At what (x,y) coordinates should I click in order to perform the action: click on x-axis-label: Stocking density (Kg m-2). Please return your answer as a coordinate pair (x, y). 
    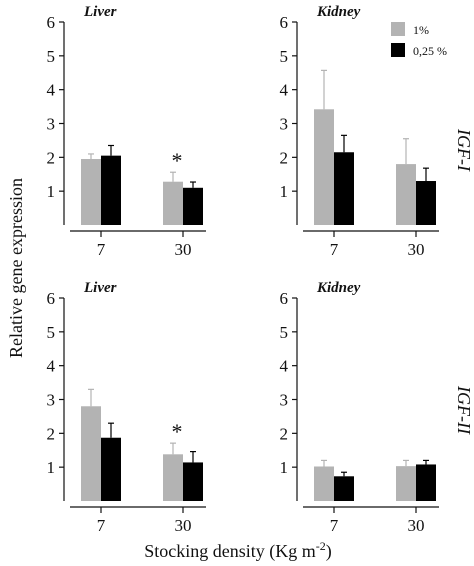
    Looking at the image, I should click on (238, 550).